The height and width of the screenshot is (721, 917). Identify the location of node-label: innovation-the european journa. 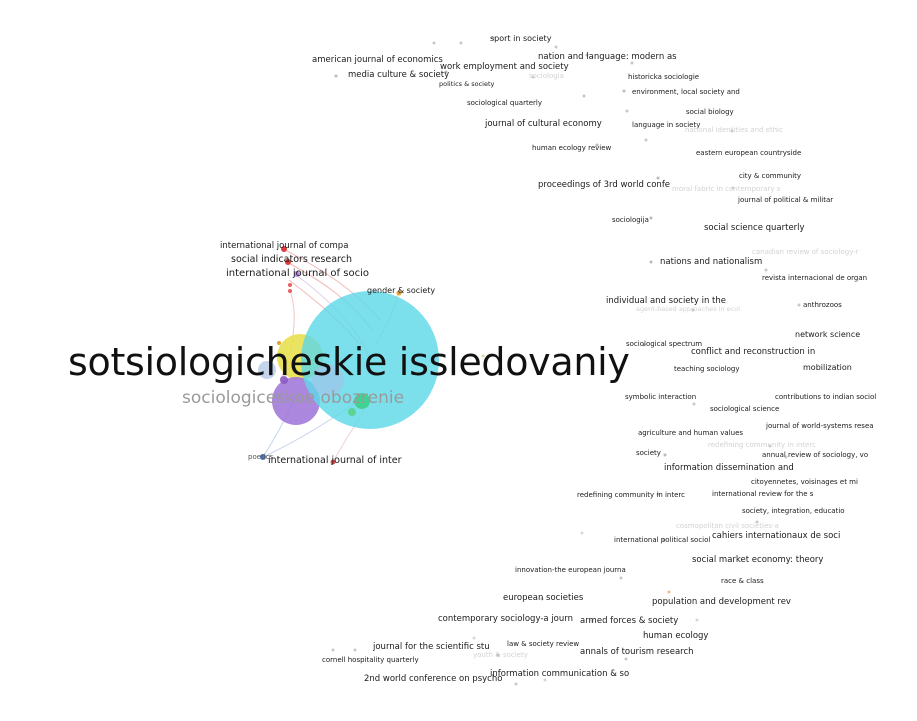
(570, 570).